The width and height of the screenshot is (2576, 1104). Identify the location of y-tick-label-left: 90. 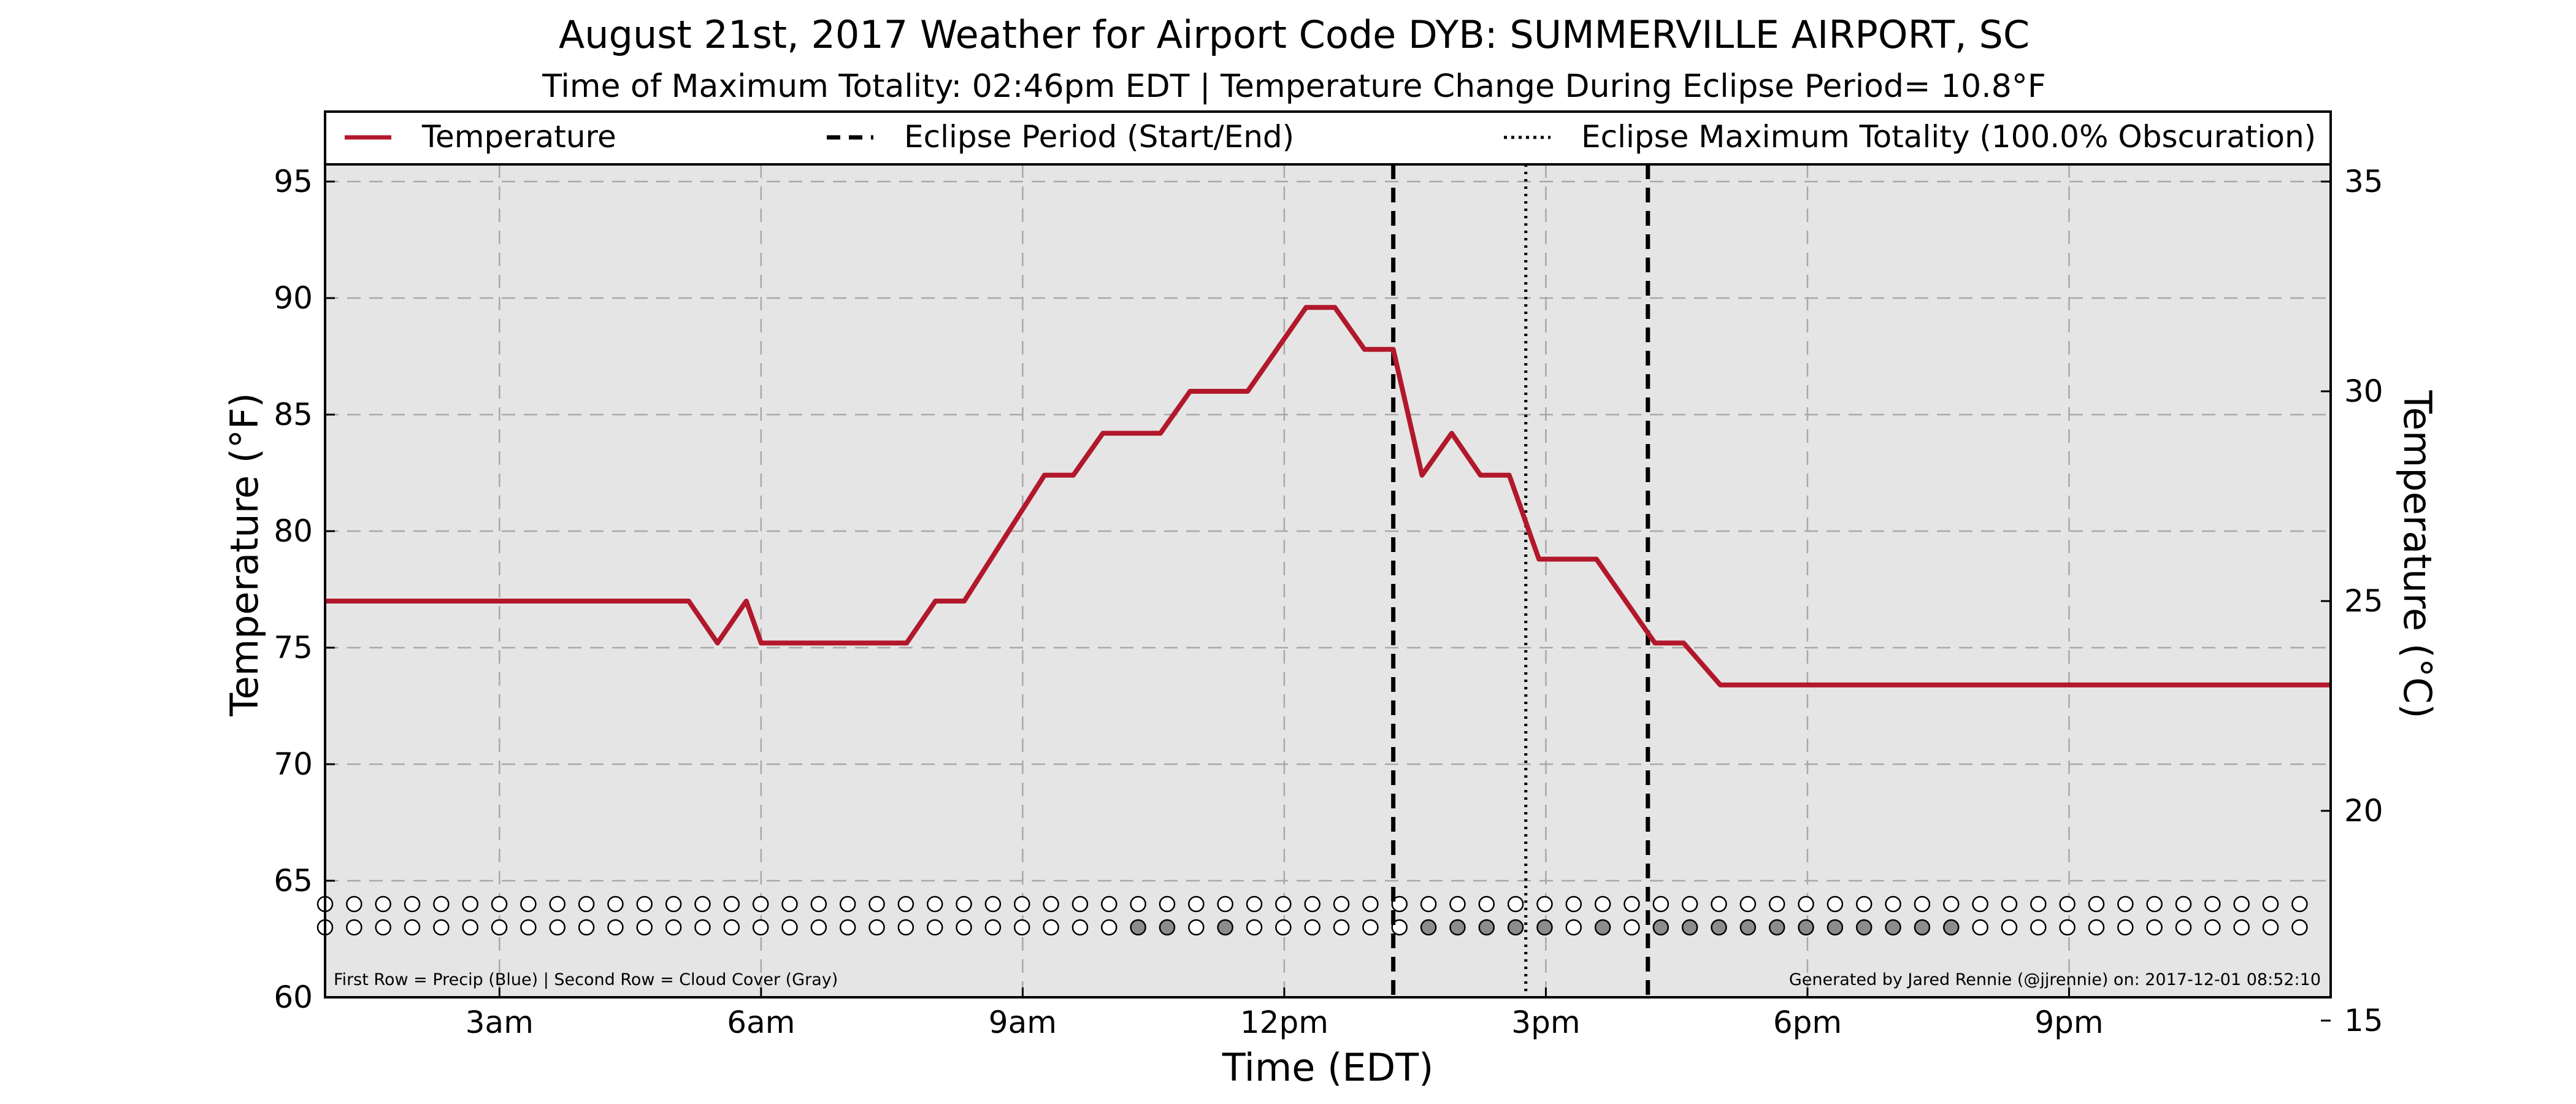
(293, 298).